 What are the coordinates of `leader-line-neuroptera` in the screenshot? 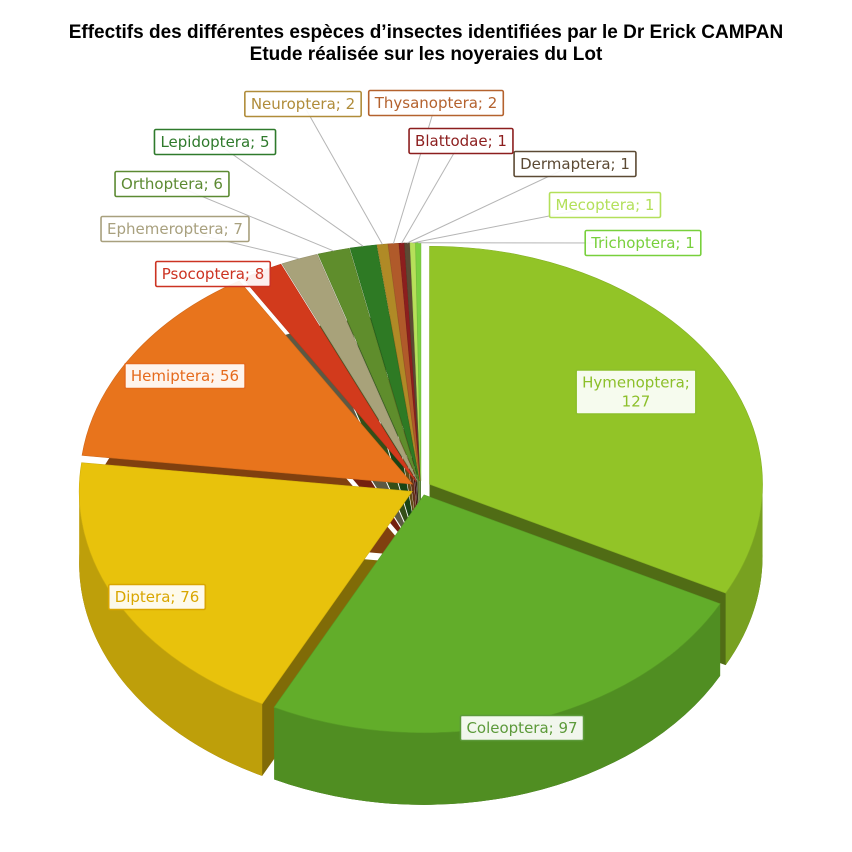 It's located at (342, 174).